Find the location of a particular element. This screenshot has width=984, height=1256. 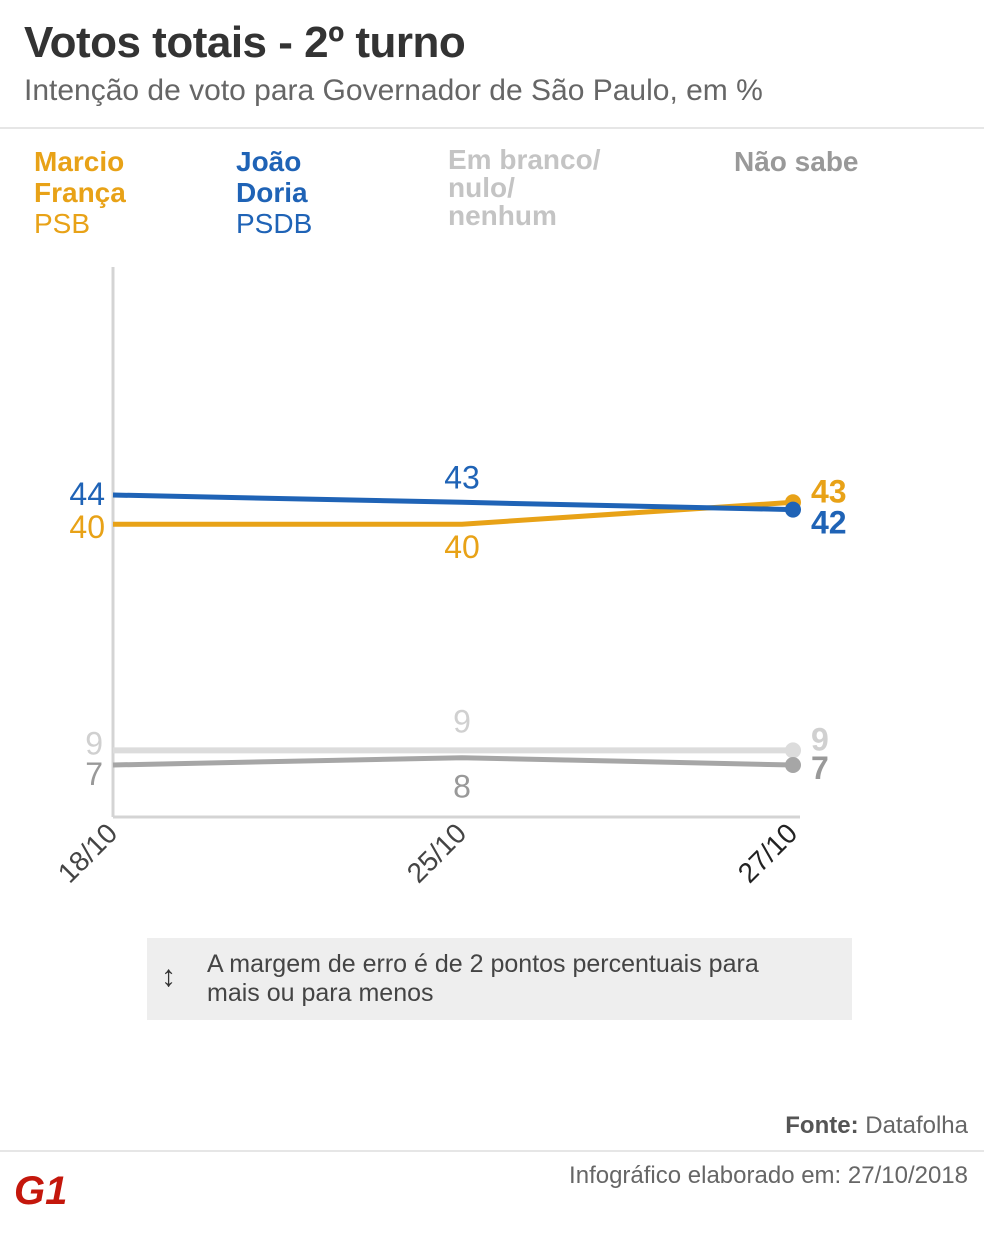

legend-name: Não sabe is located at coordinates (796, 161).